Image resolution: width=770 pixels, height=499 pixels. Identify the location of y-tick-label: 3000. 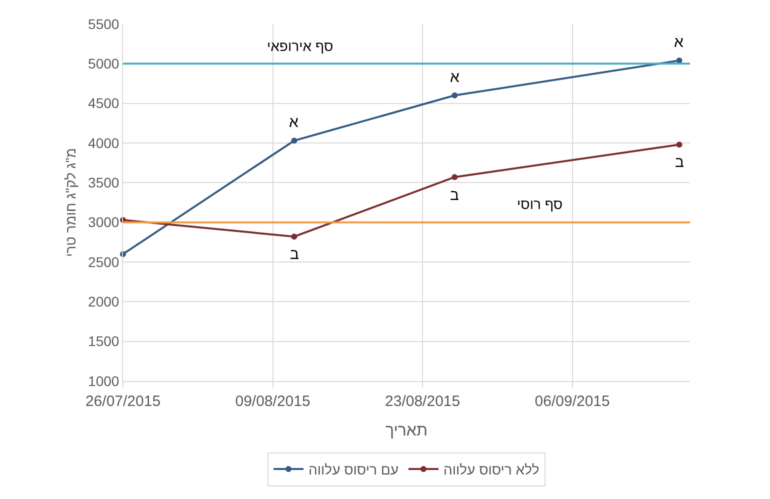
(104, 222).